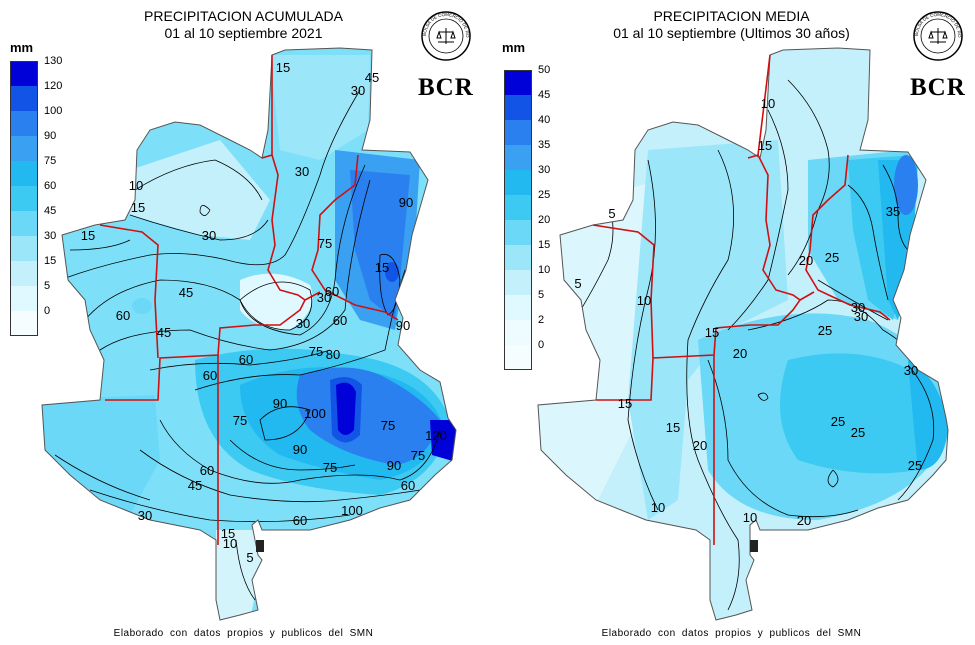  I want to click on contour-label: 35, so click(893, 211).